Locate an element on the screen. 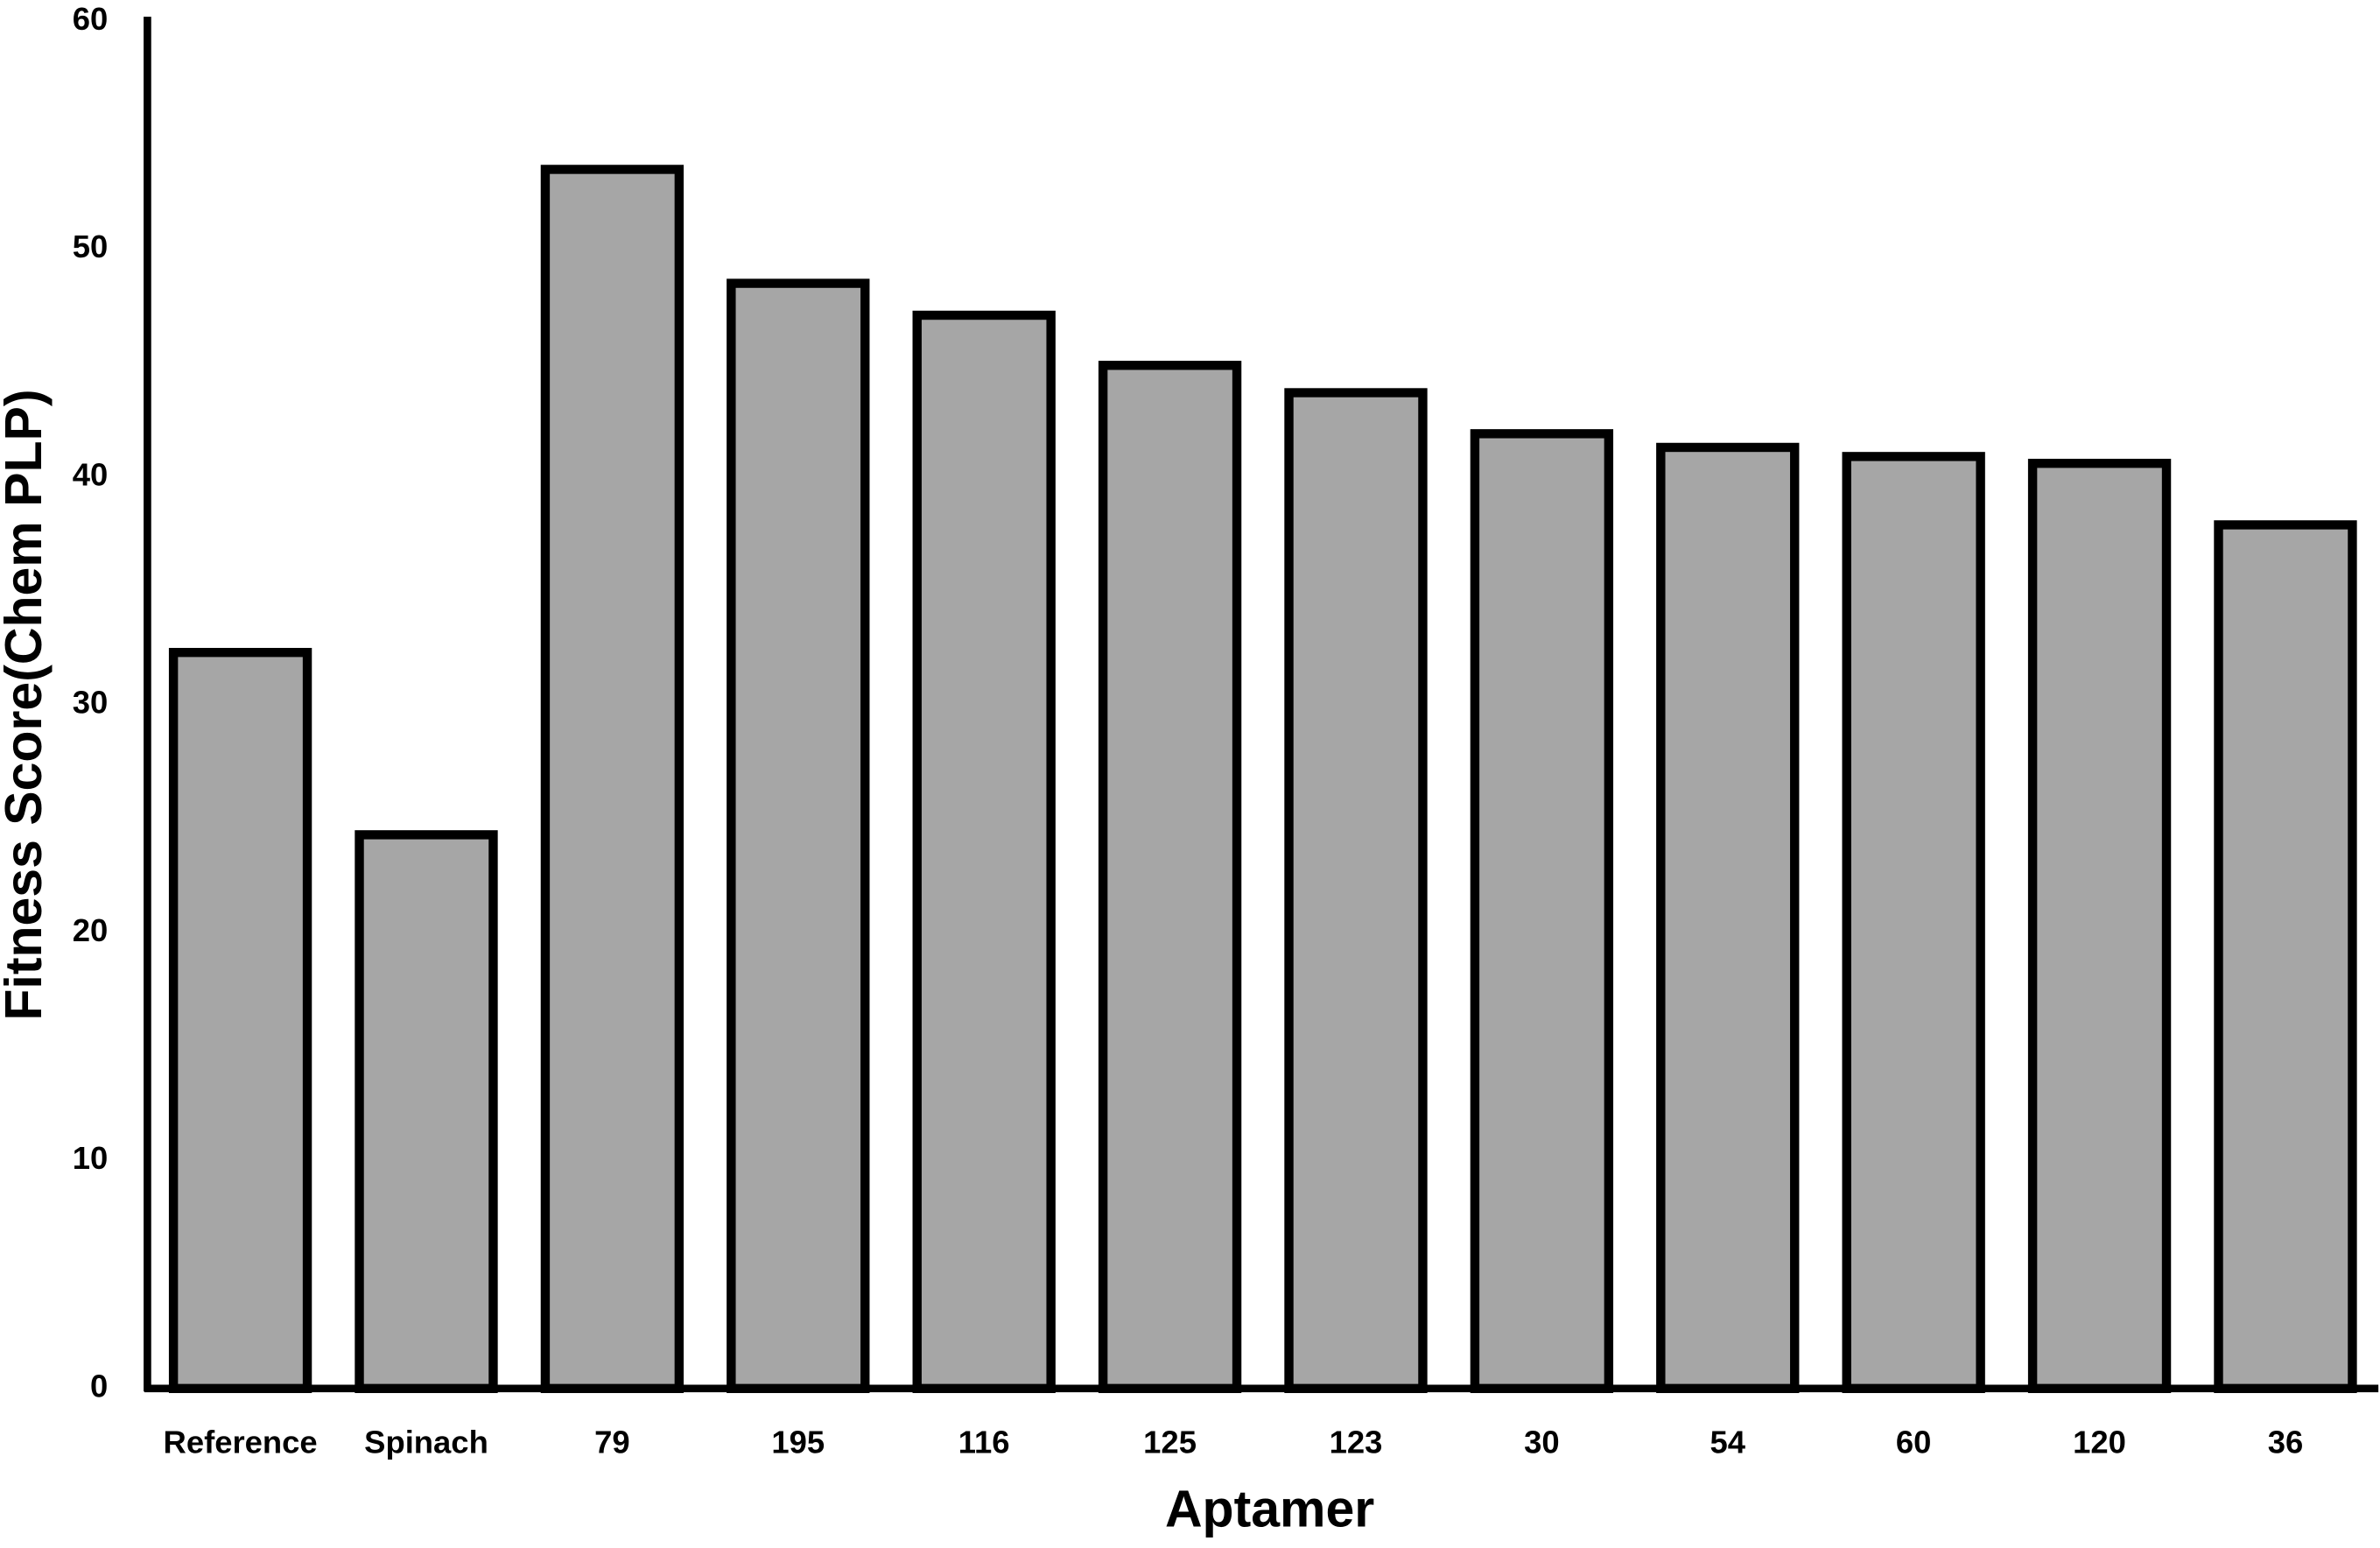 This screenshot has width=2380, height=1548. y-tick-label: 30 is located at coordinates (91, 703).